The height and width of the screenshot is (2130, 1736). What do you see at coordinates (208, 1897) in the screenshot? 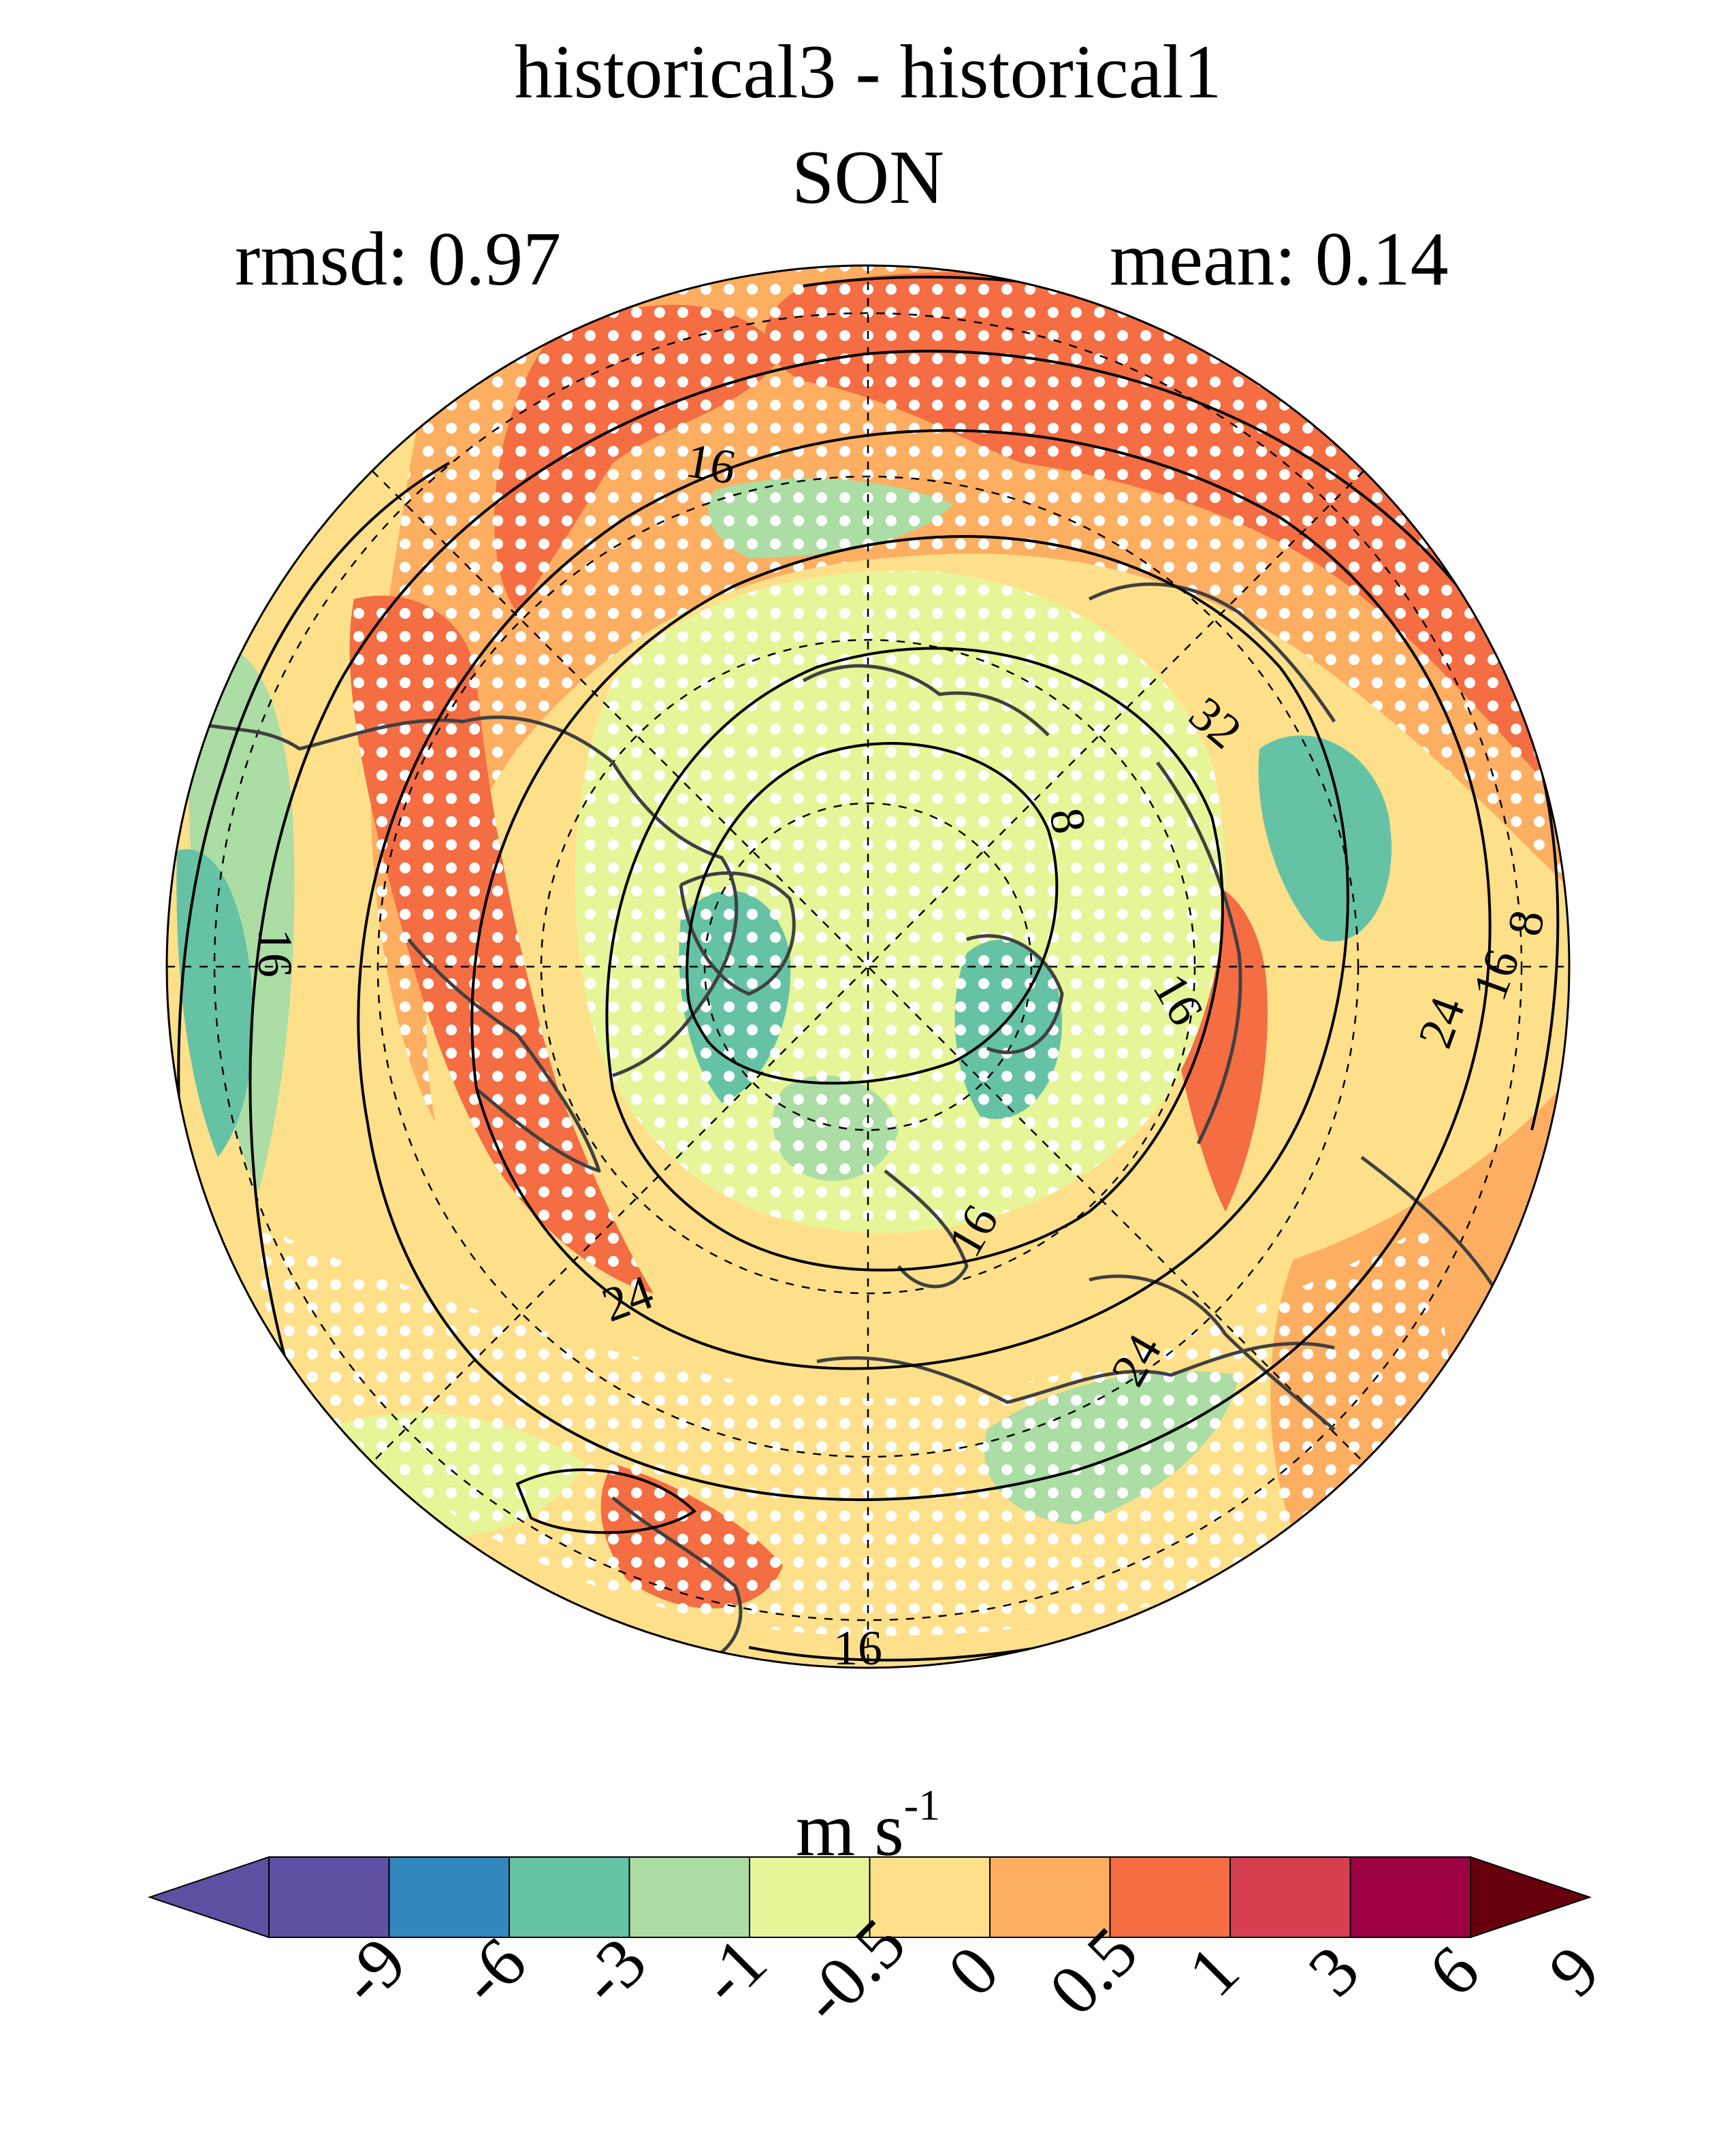
I see `colorbar-arrow-low` at bounding box center [208, 1897].